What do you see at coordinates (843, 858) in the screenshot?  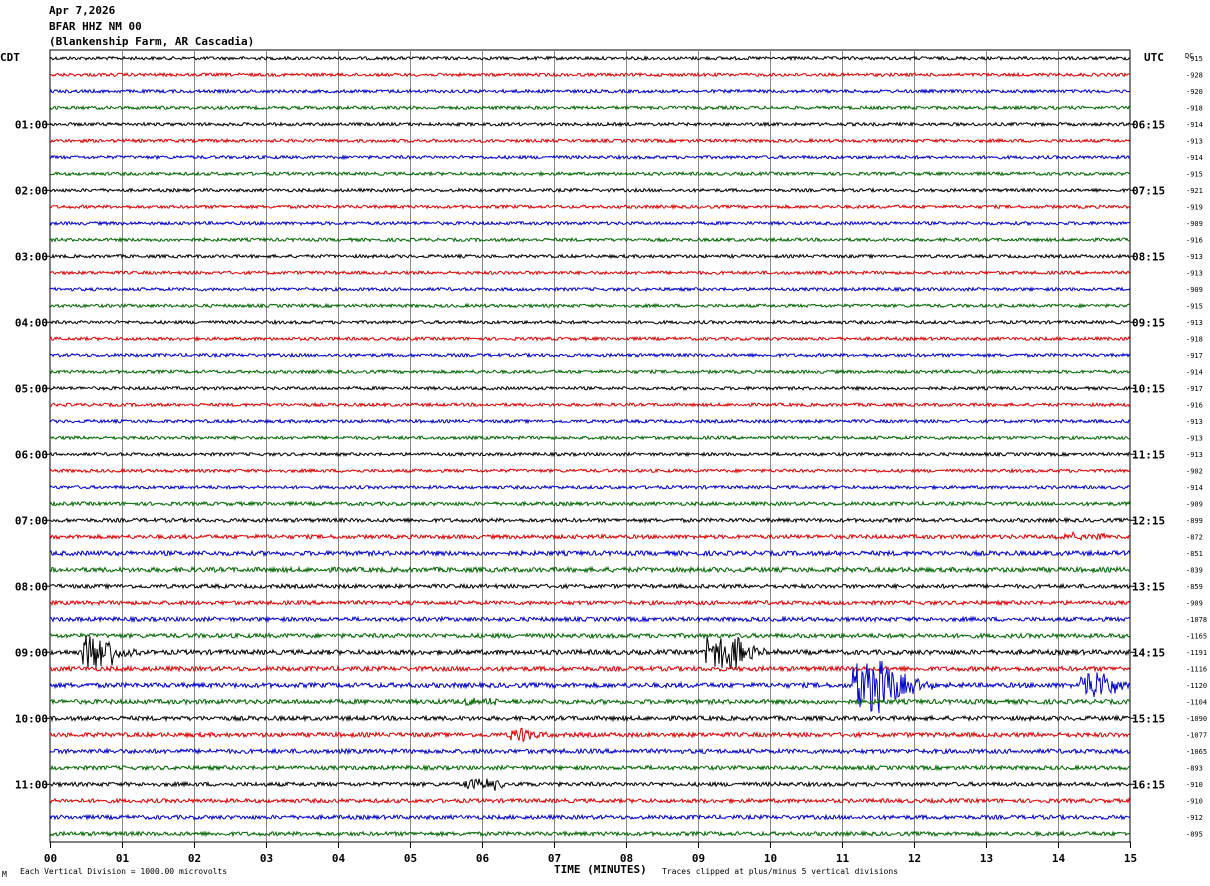 I see `x-tick-label: 11` at bounding box center [843, 858].